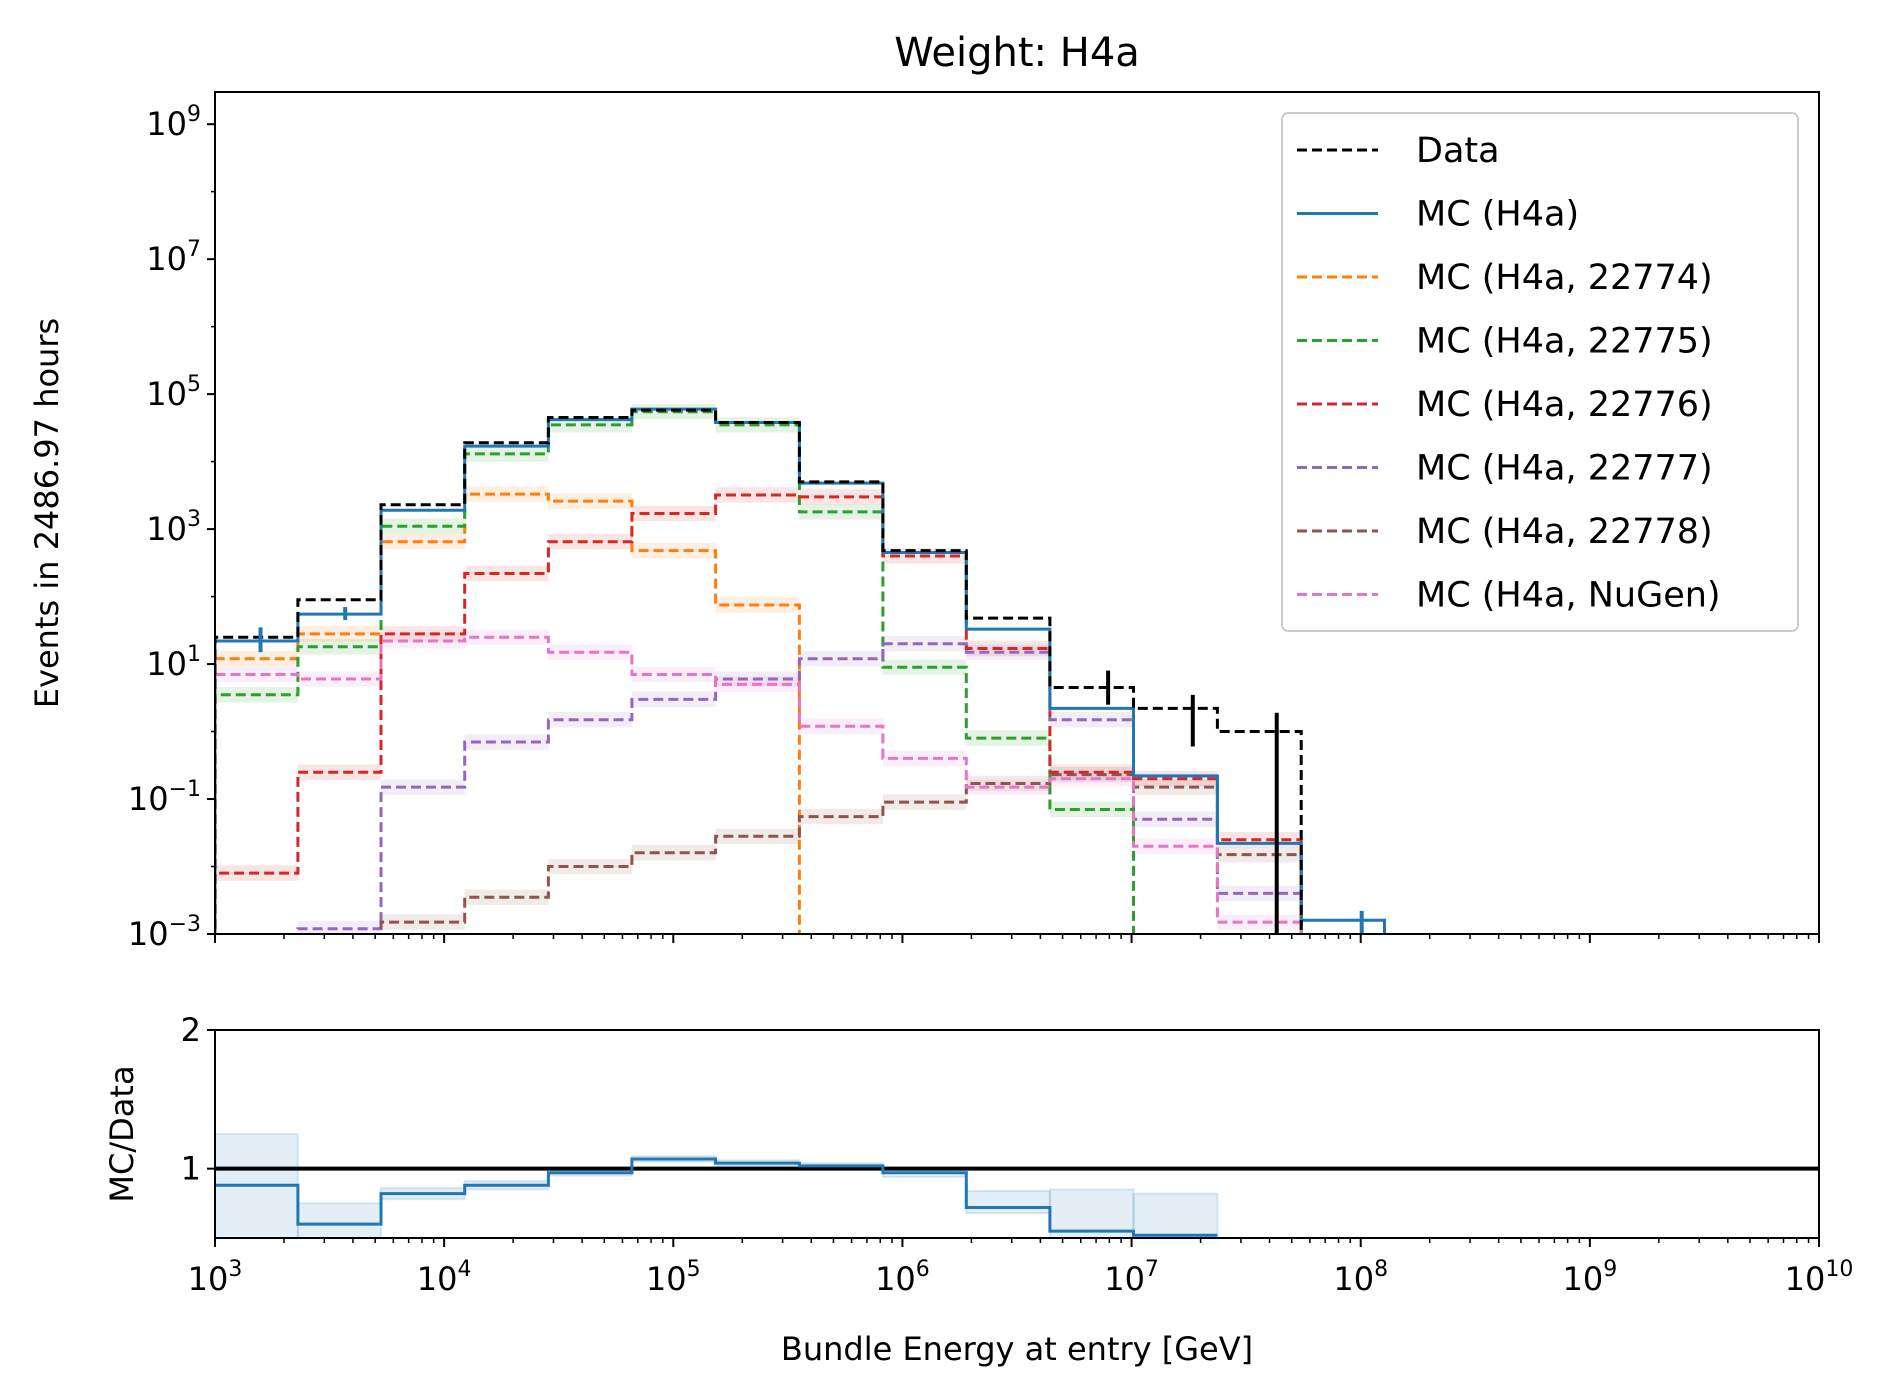 The width and height of the screenshot is (1884, 1392). Describe the element at coordinates (1497, 215) in the screenshot. I see `legend-label: MC (H4a)` at that location.